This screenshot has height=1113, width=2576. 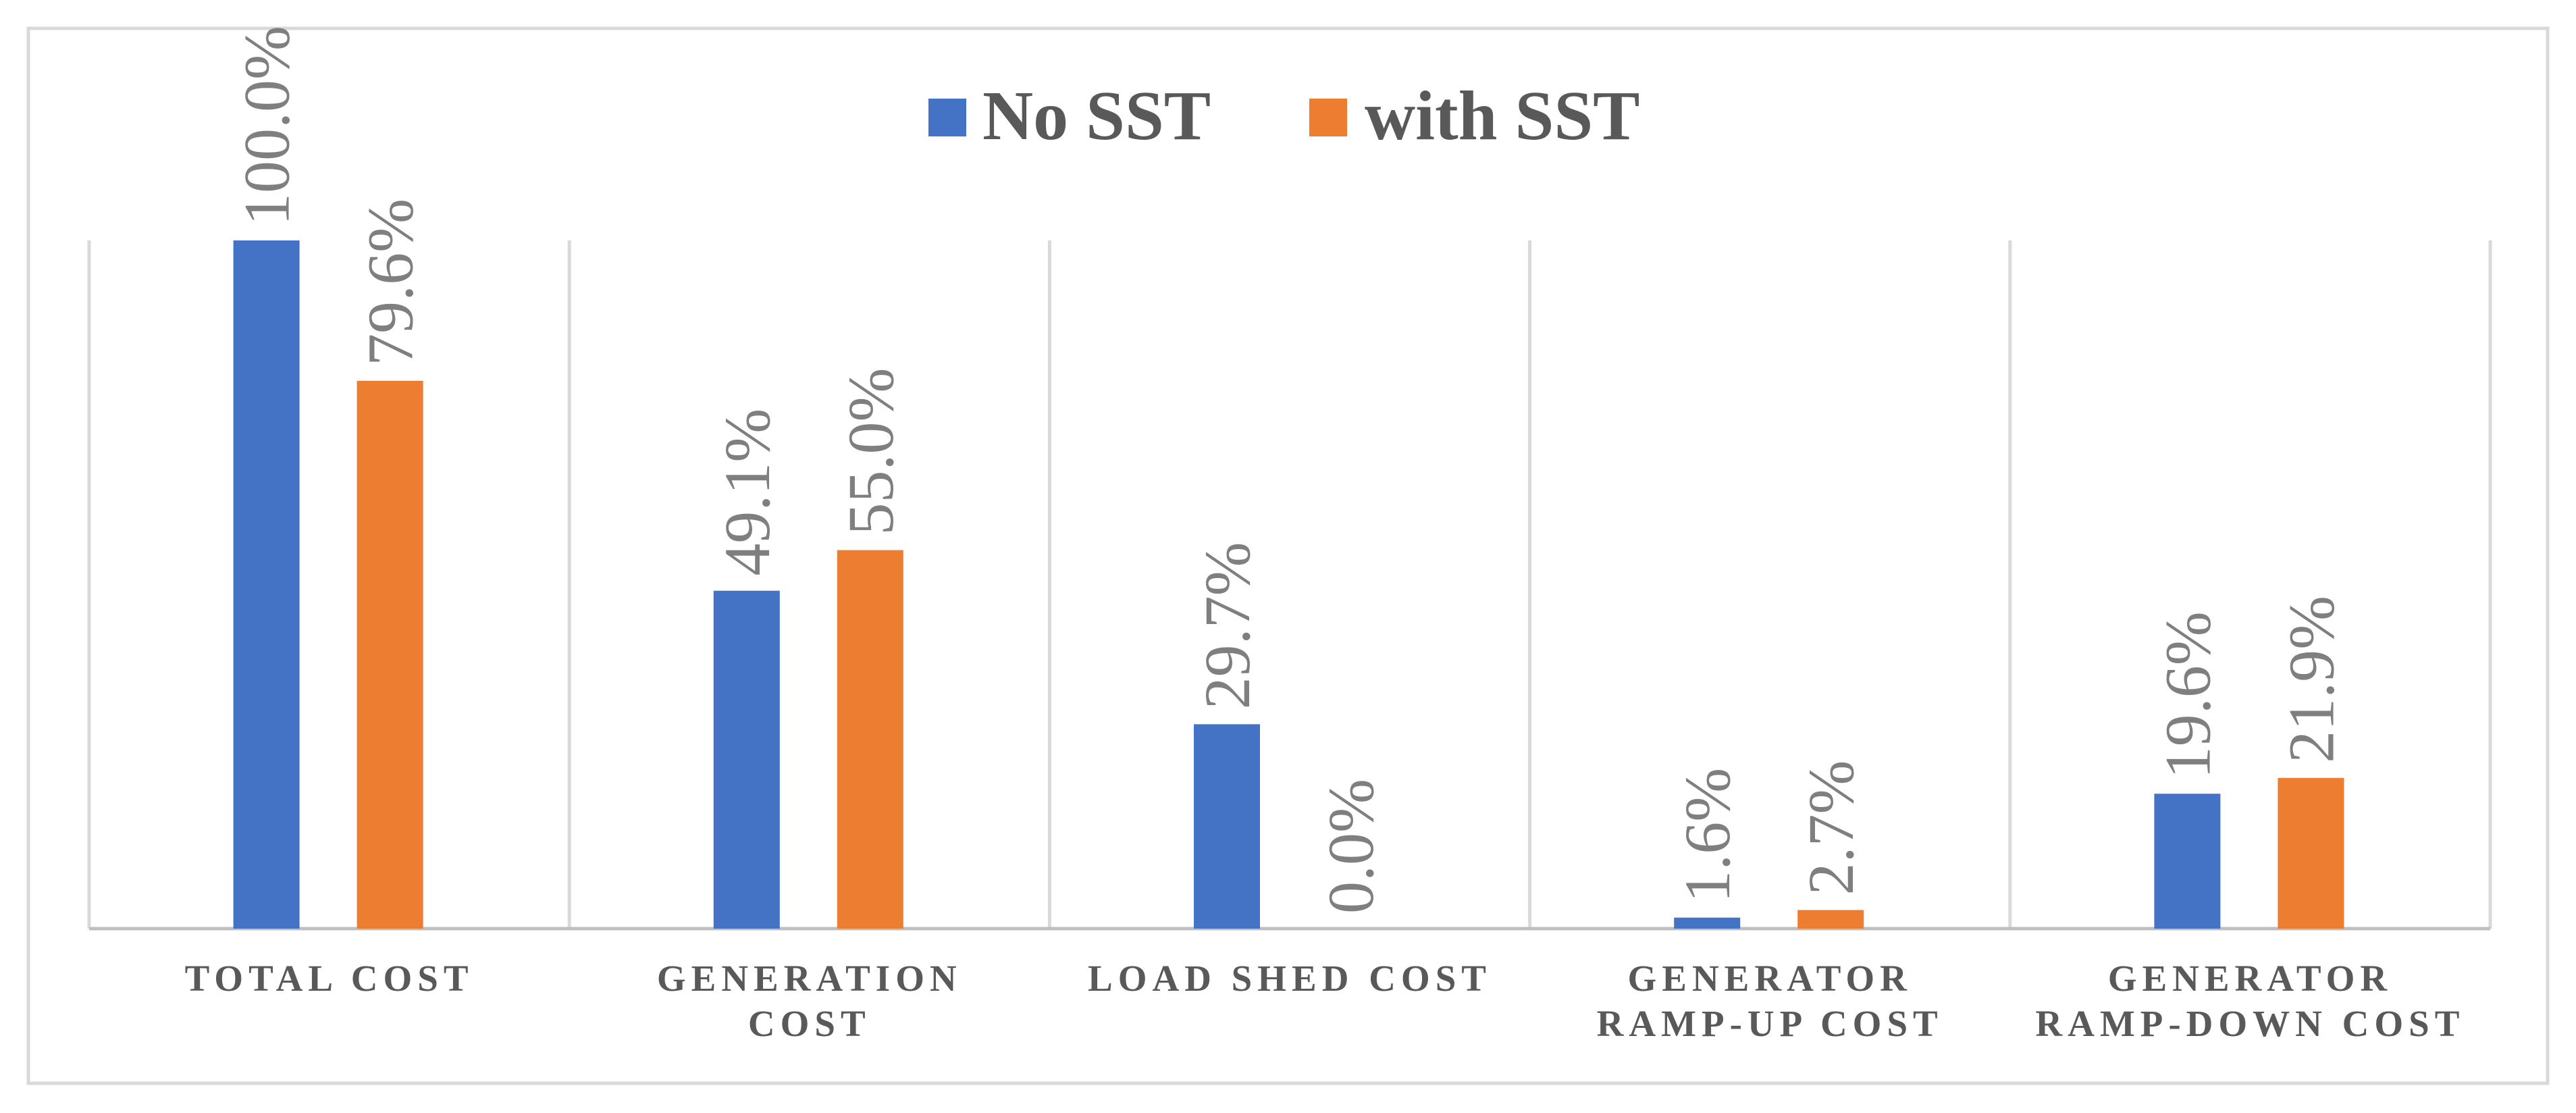 I want to click on data-label-no-sst-3: 1.6%, so click(x=1707, y=836).